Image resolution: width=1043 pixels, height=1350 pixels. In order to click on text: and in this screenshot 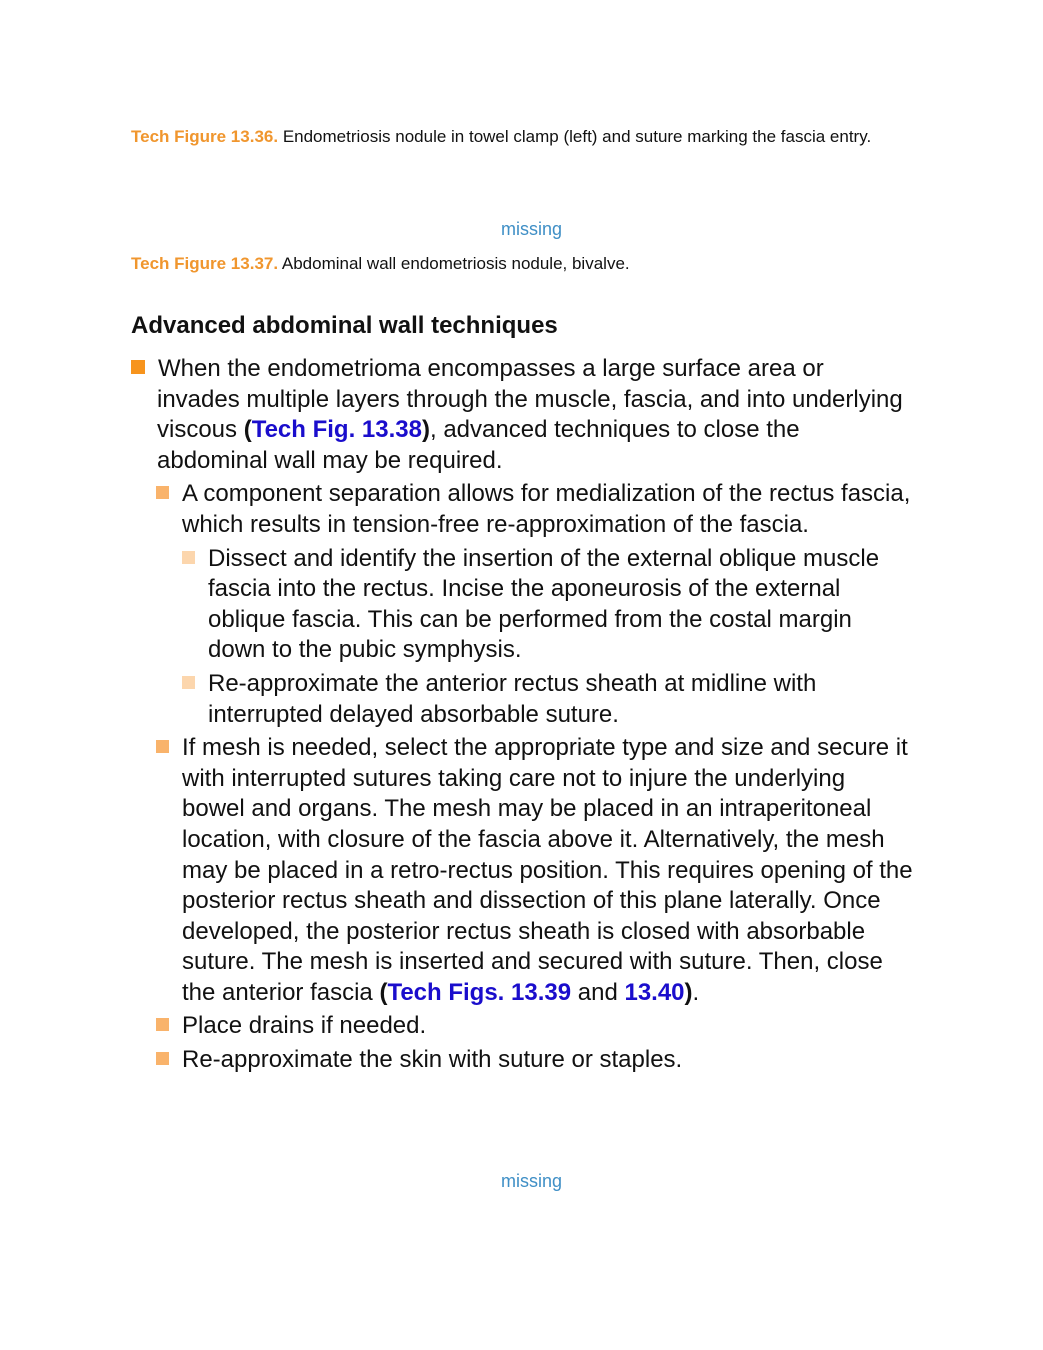, I will do `click(598, 992)`.